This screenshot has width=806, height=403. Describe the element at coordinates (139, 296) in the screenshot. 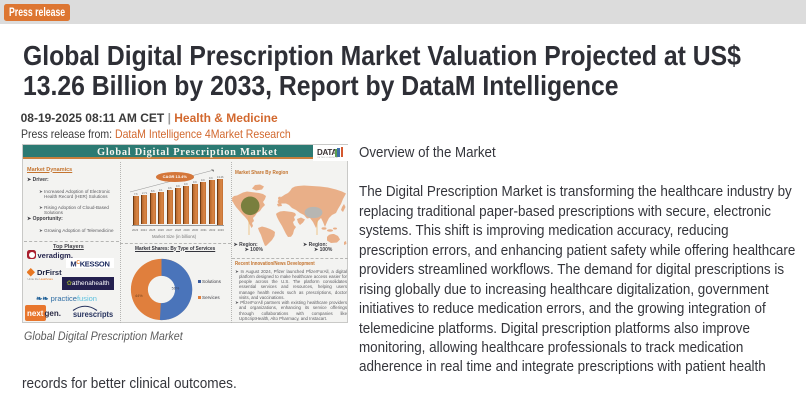

I see `svg-text: 44%` at that location.